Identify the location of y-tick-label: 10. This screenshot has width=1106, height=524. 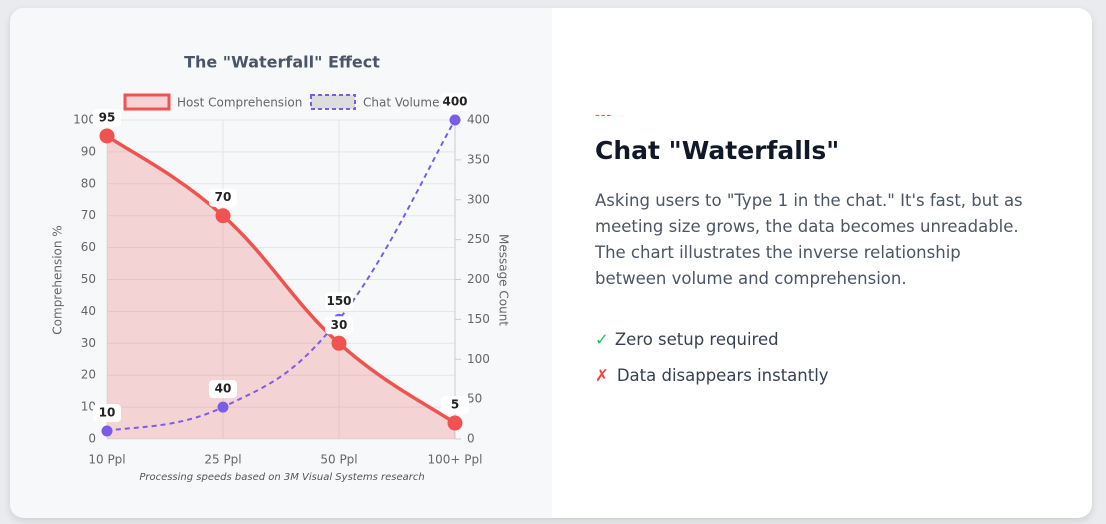
(88, 407).